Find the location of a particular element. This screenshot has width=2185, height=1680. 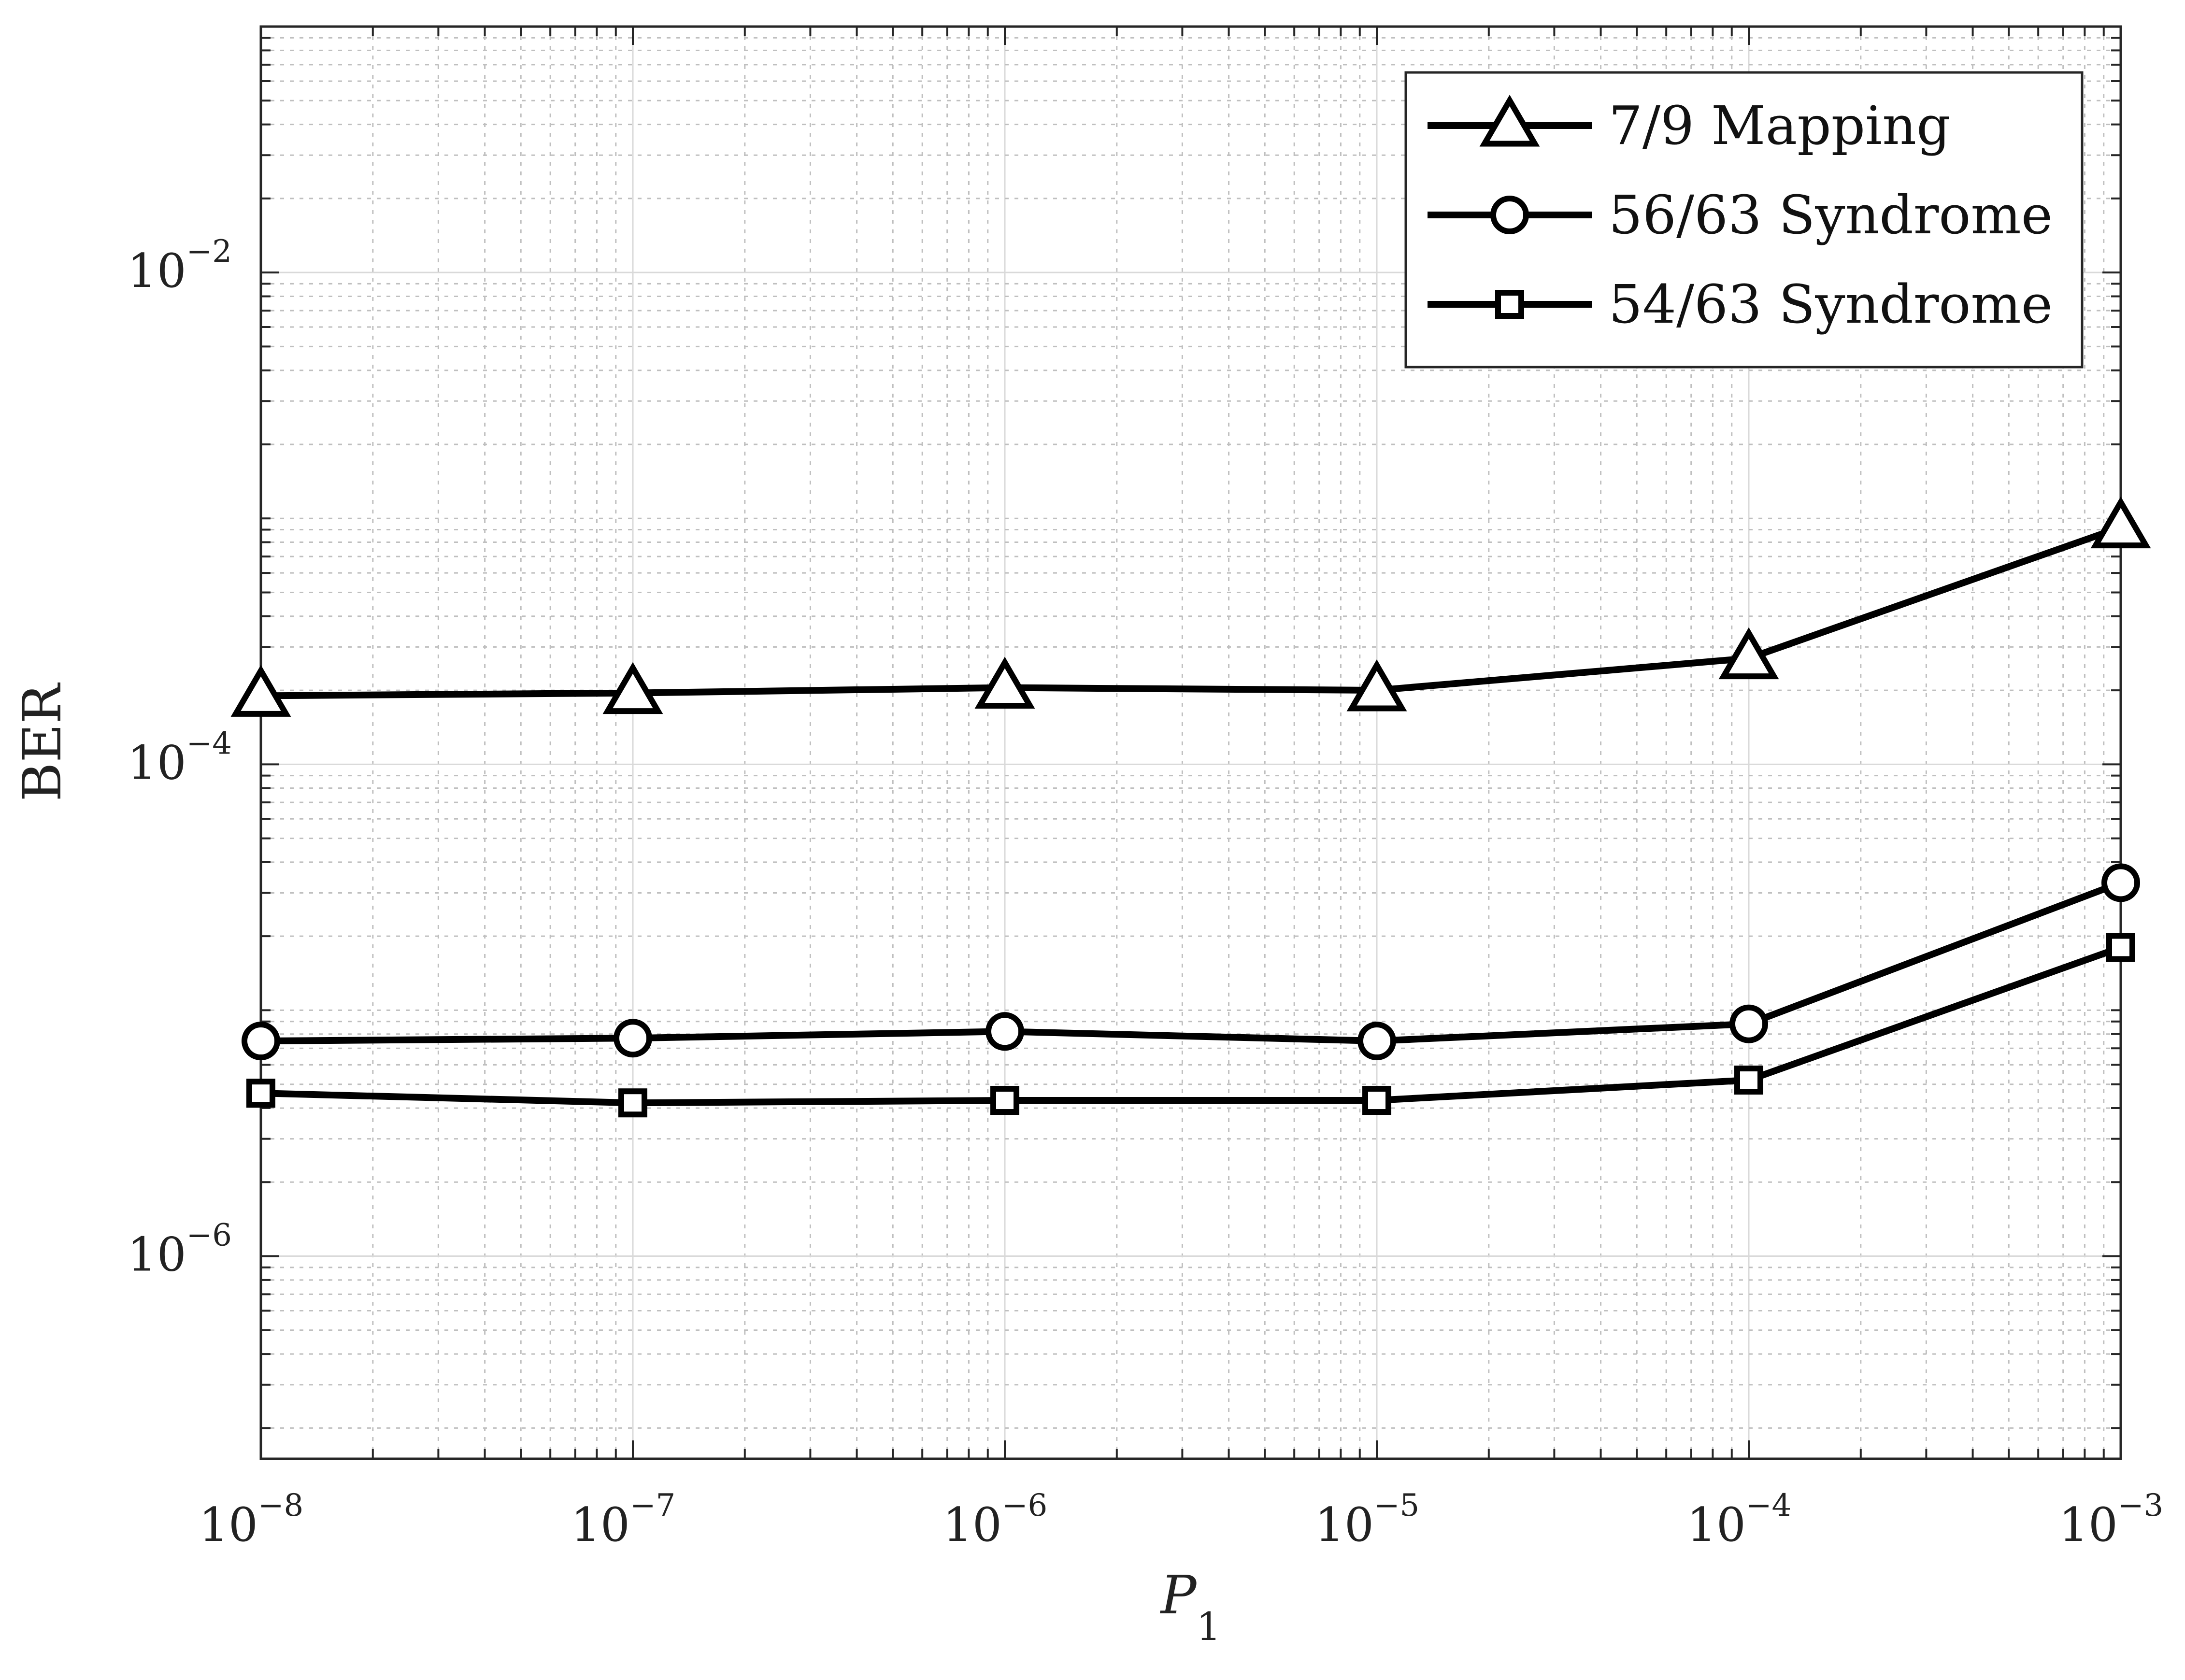

series-triangle is located at coordinates (1190, 606).